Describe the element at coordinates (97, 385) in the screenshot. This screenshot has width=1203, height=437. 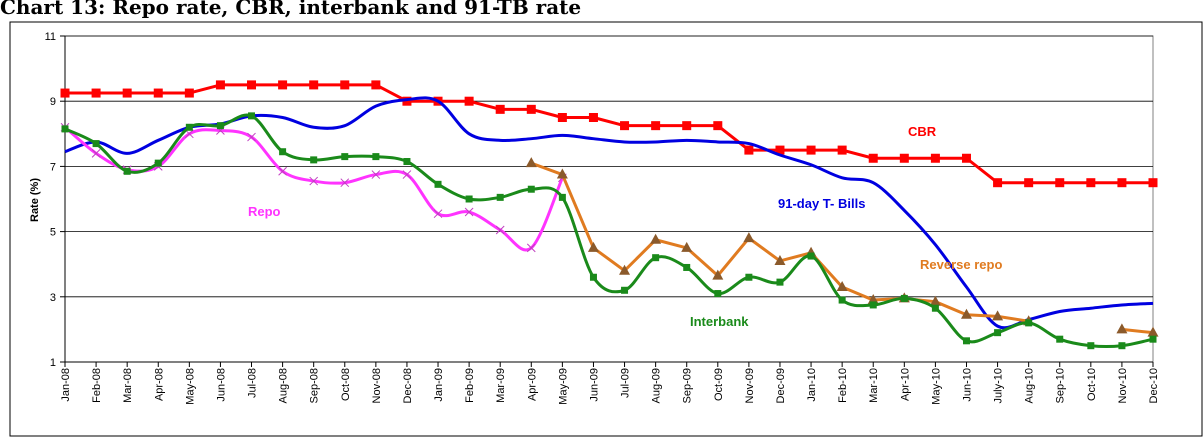
I see `x-tick-label: Feb-08` at that location.